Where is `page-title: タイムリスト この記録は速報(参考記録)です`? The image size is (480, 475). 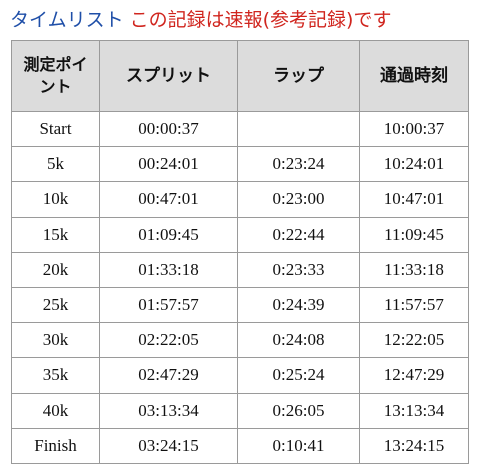 page-title: タイムリスト この記録は速報(参考記録)です is located at coordinates (200, 20).